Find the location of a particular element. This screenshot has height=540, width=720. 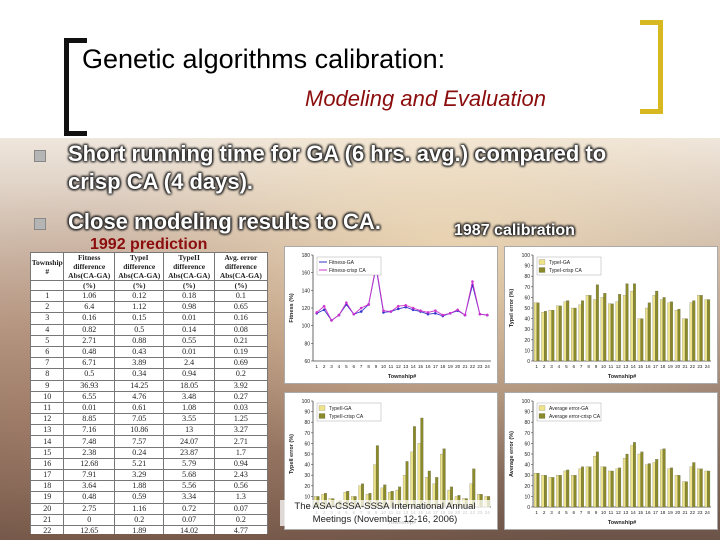

table-header: TypeII difference Abs(CA-GA) is located at coordinates (189, 266).